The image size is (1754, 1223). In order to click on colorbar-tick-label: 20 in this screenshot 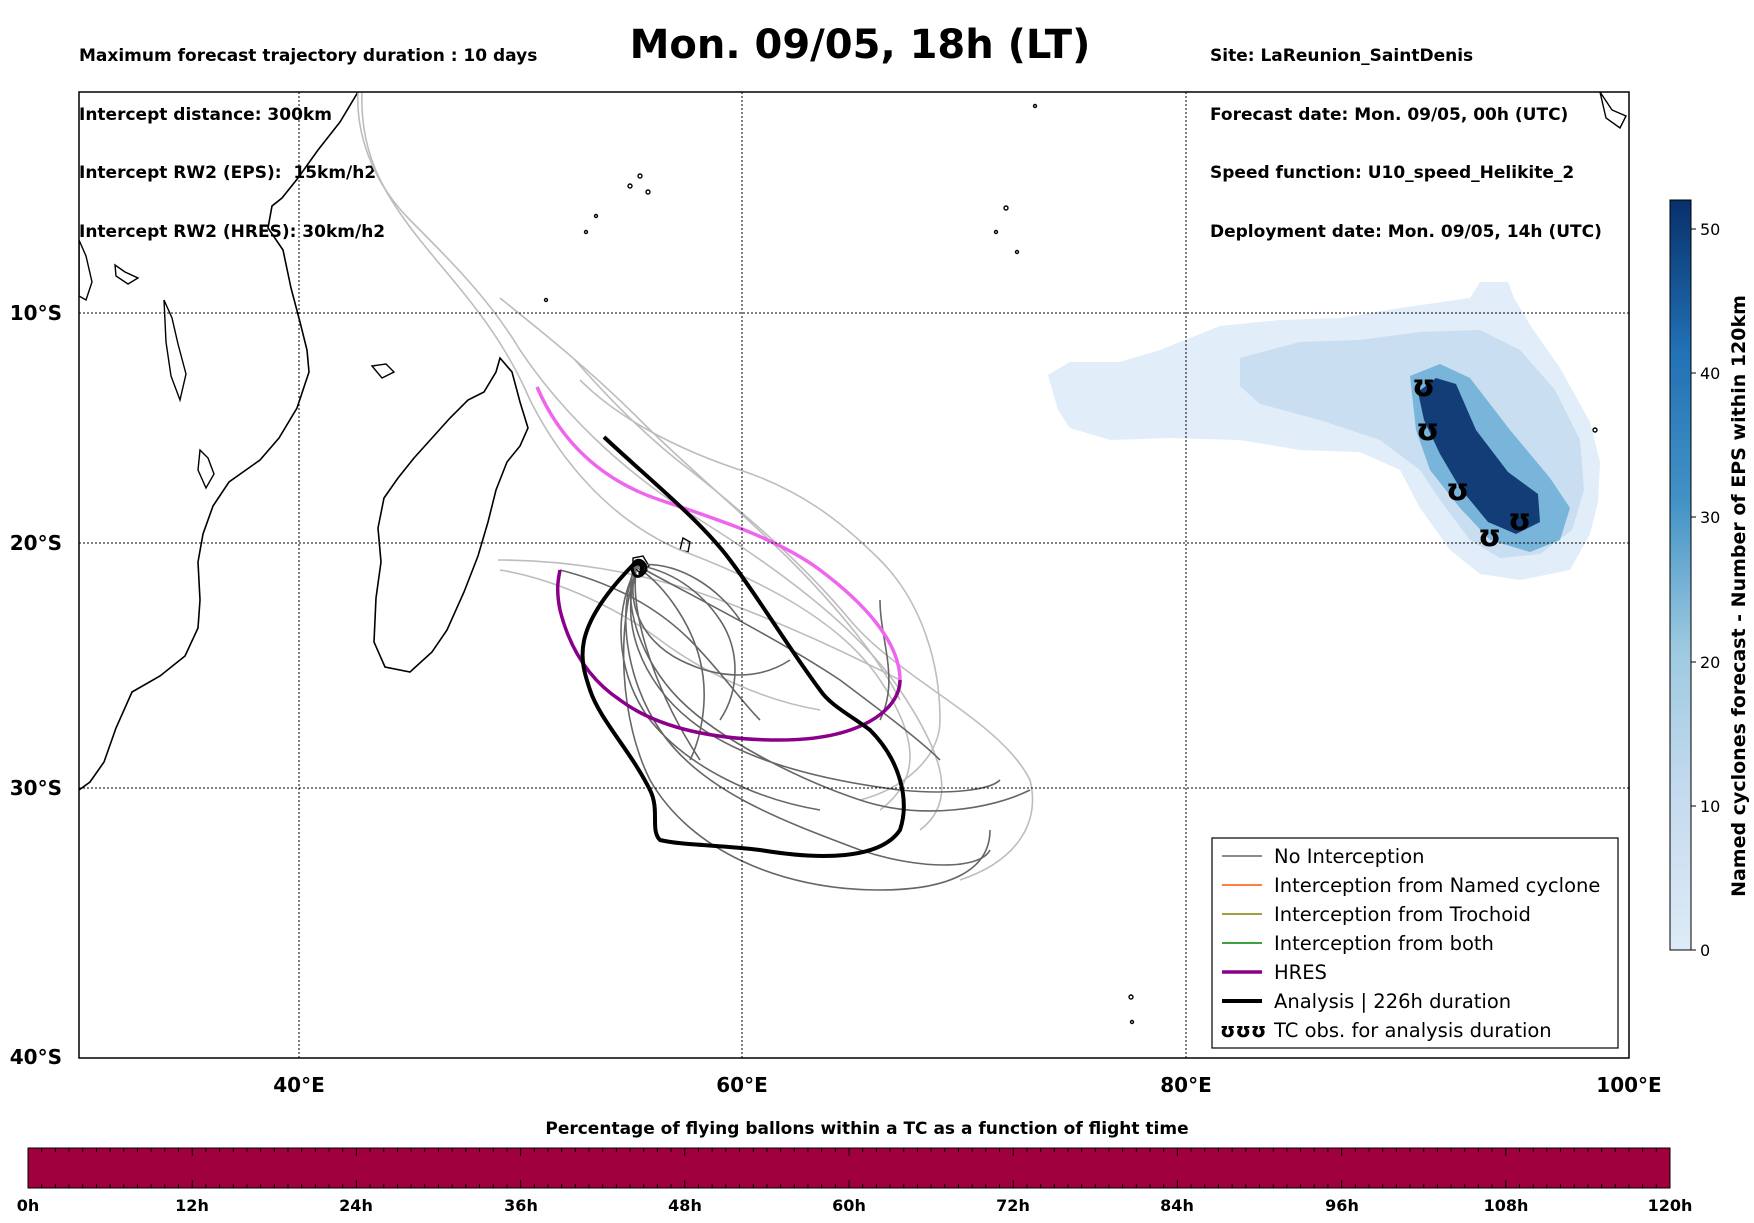, I will do `click(1710, 662)`.